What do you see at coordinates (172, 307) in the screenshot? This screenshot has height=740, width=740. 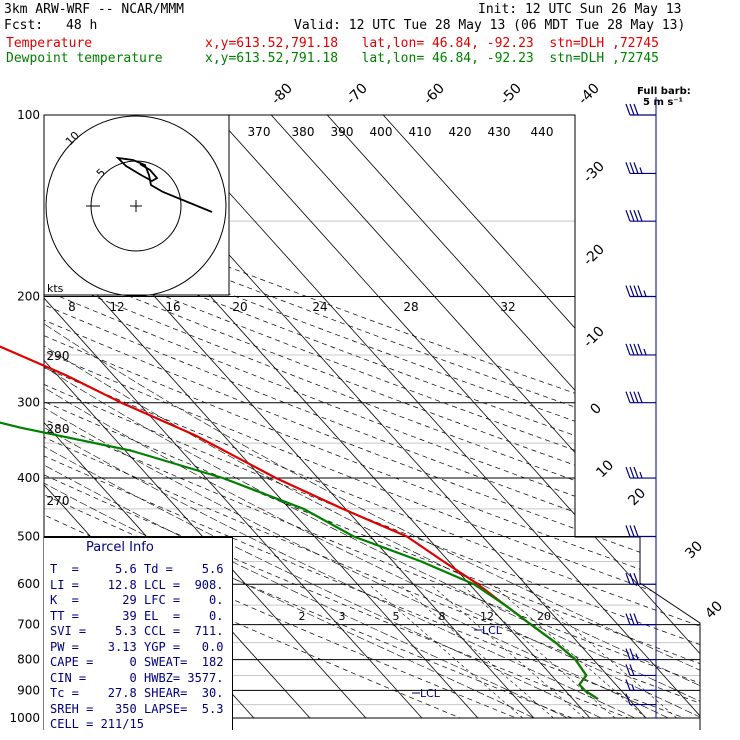 I see `saturated-adiabat-label: 16` at bounding box center [172, 307].